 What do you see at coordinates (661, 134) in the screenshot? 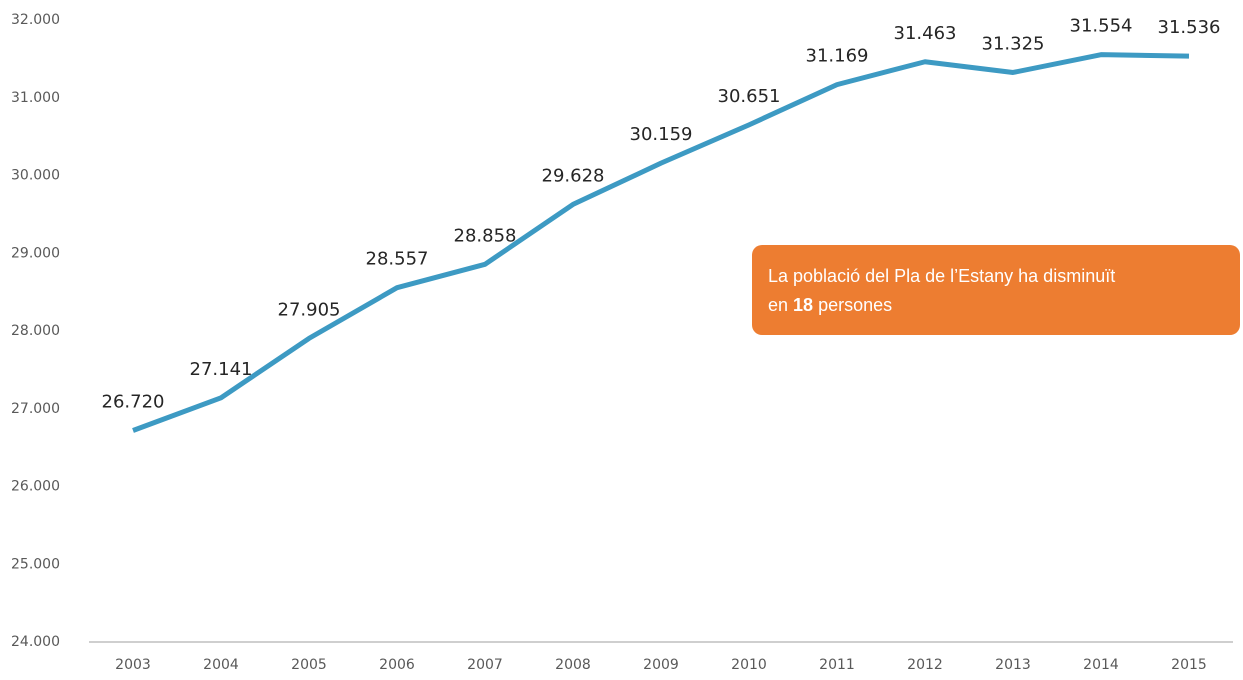
I see `data-label: 30.159` at bounding box center [661, 134].